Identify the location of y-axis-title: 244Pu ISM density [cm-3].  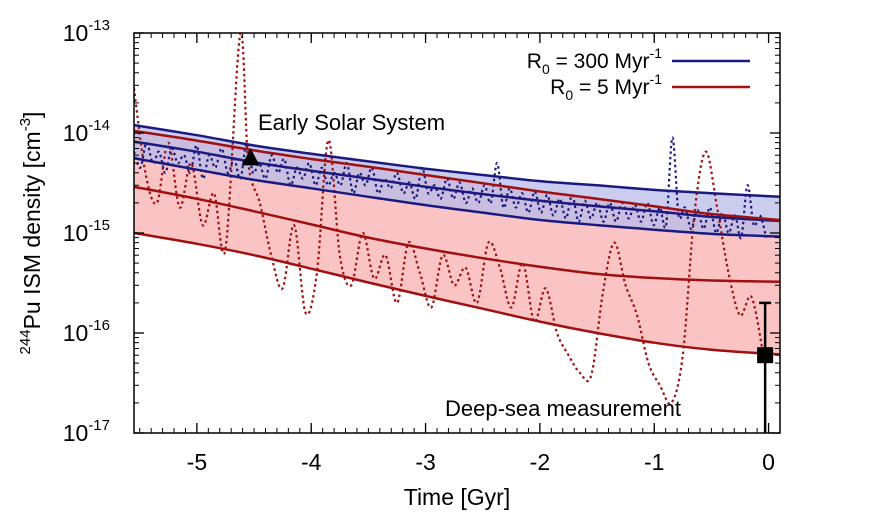
(31, 233).